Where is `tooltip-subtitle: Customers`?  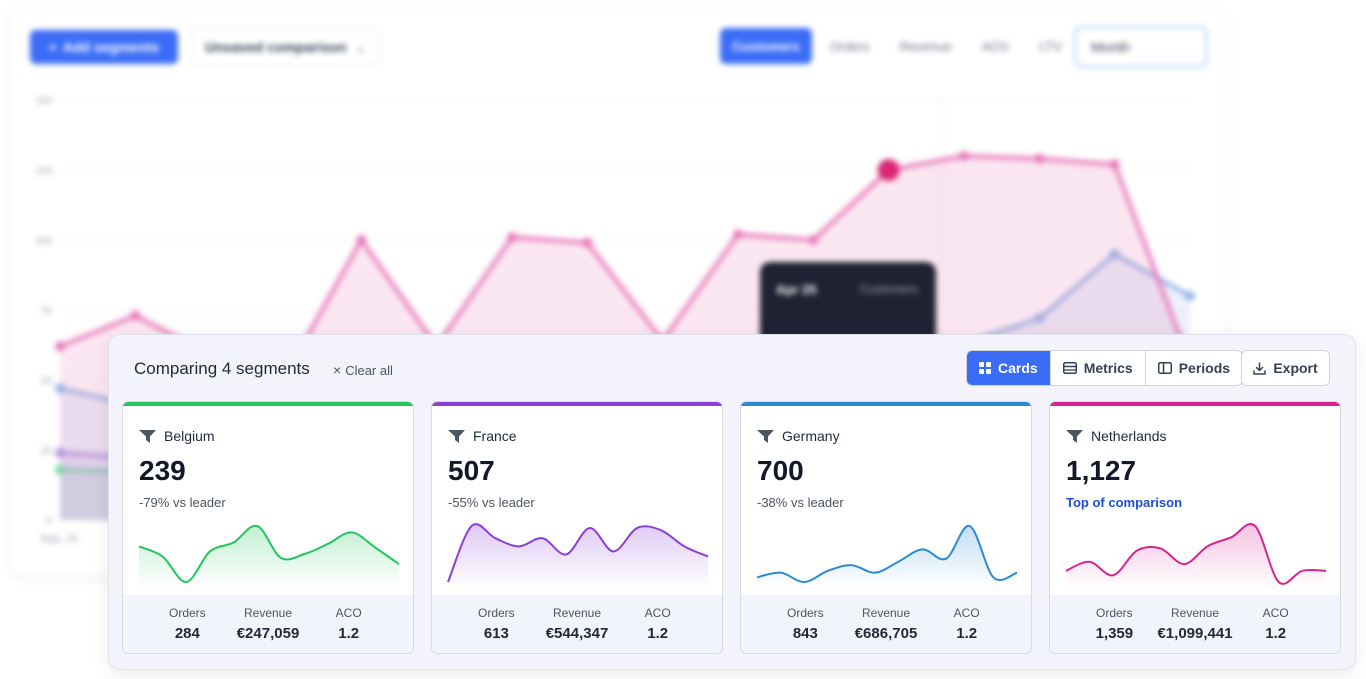
tooltip-subtitle: Customers is located at coordinates (889, 289).